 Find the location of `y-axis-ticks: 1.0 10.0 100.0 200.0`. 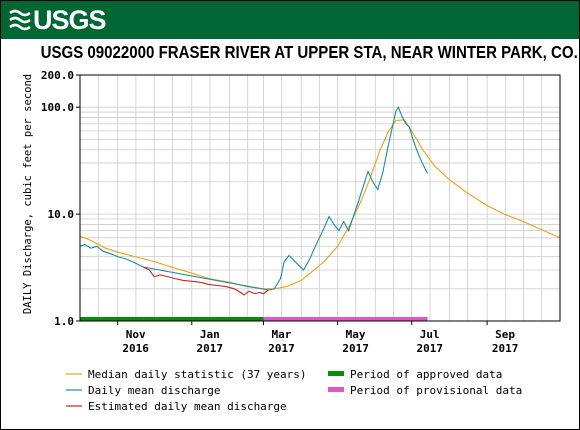

y-axis-ticks: 1.0 10.0 100.0 200.0 is located at coordinates (60, 198).